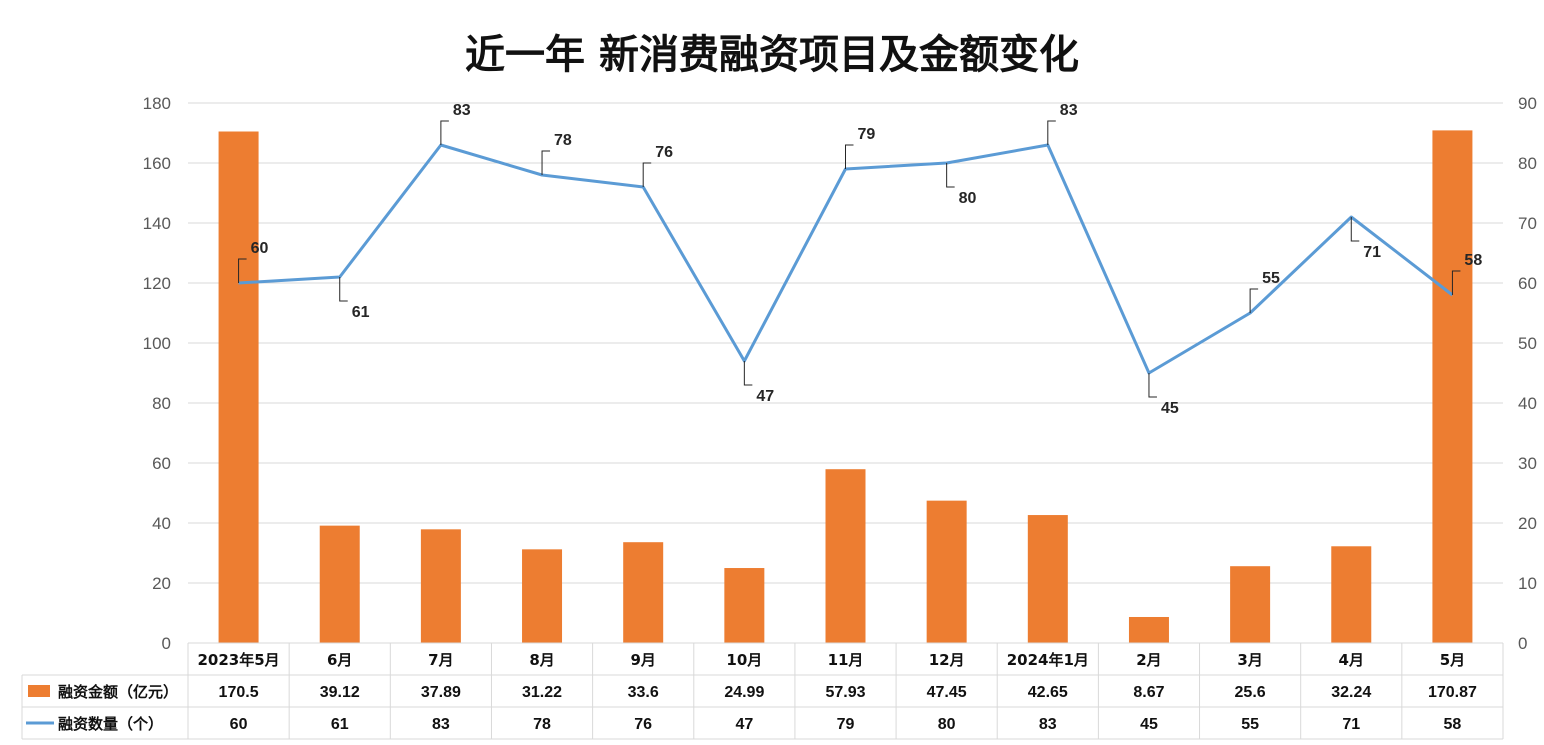  What do you see at coordinates (157, 223) in the screenshot?
I see `y-left-tick-label: 140` at bounding box center [157, 223].